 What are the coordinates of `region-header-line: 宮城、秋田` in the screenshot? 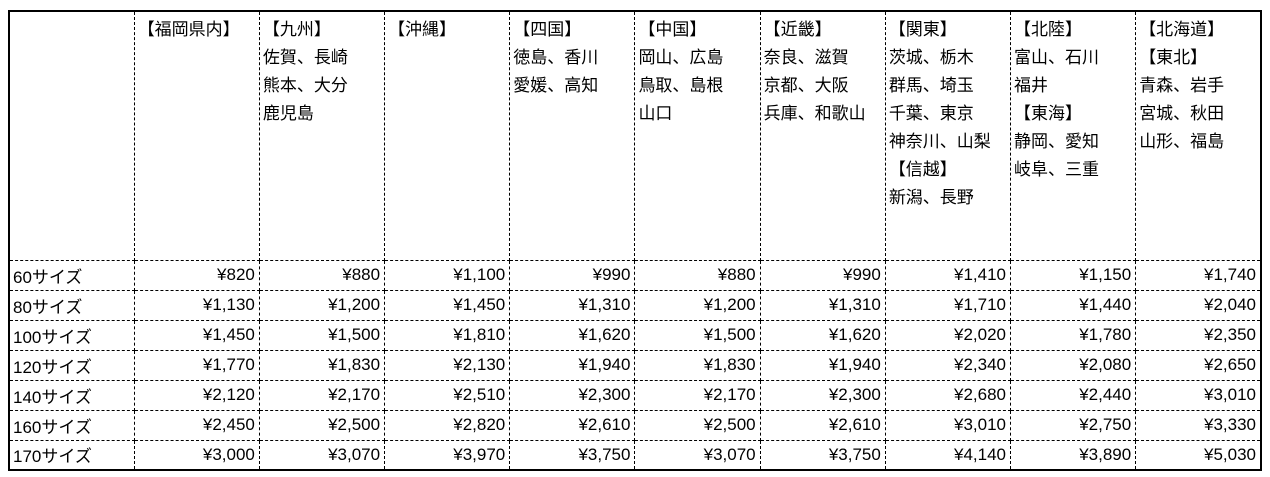 It's located at (1182, 113).